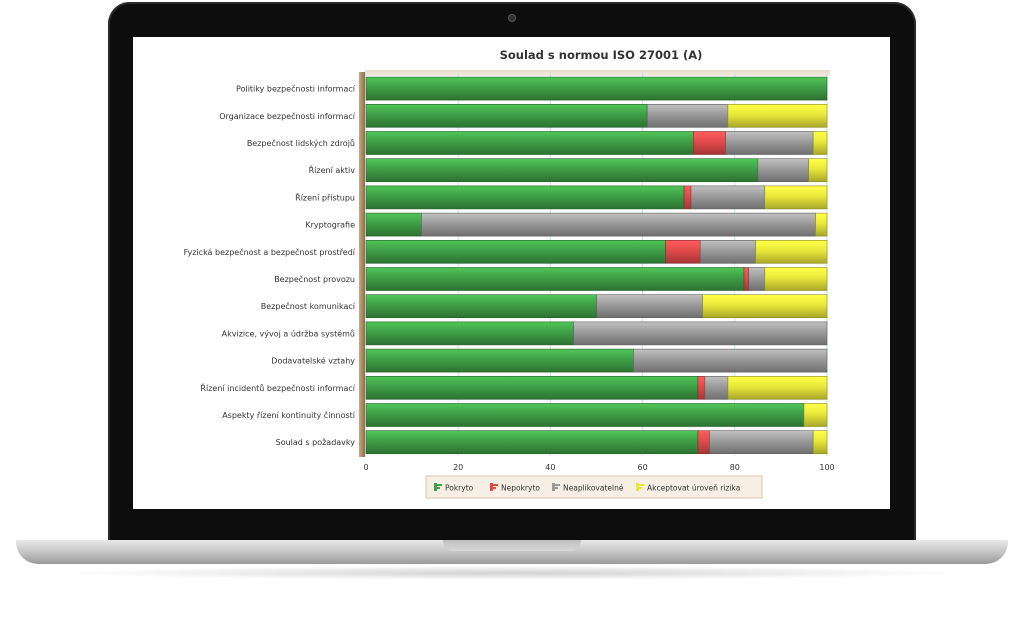 This screenshot has height=622, width=1024. What do you see at coordinates (314, 279) in the screenshot?
I see `category-label: Bezpečnost provozu` at bounding box center [314, 279].